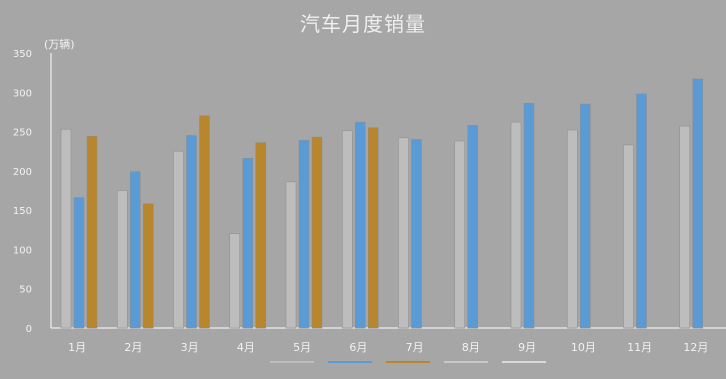 The image size is (726, 379). What do you see at coordinates (585, 216) in the screenshot?
I see `bar-series-2-10月` at bounding box center [585, 216].